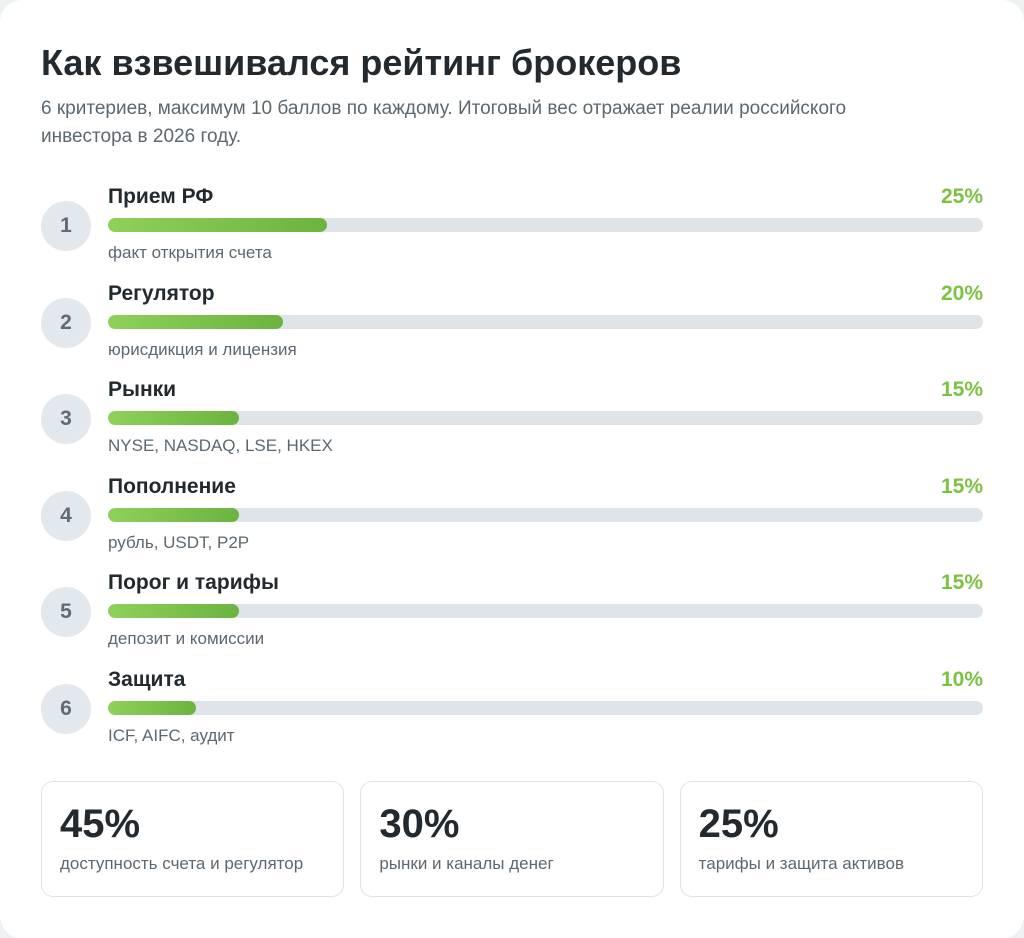  Describe the element at coordinates (961, 196) in the screenshot. I see `criterion-percent: 25%` at that location.